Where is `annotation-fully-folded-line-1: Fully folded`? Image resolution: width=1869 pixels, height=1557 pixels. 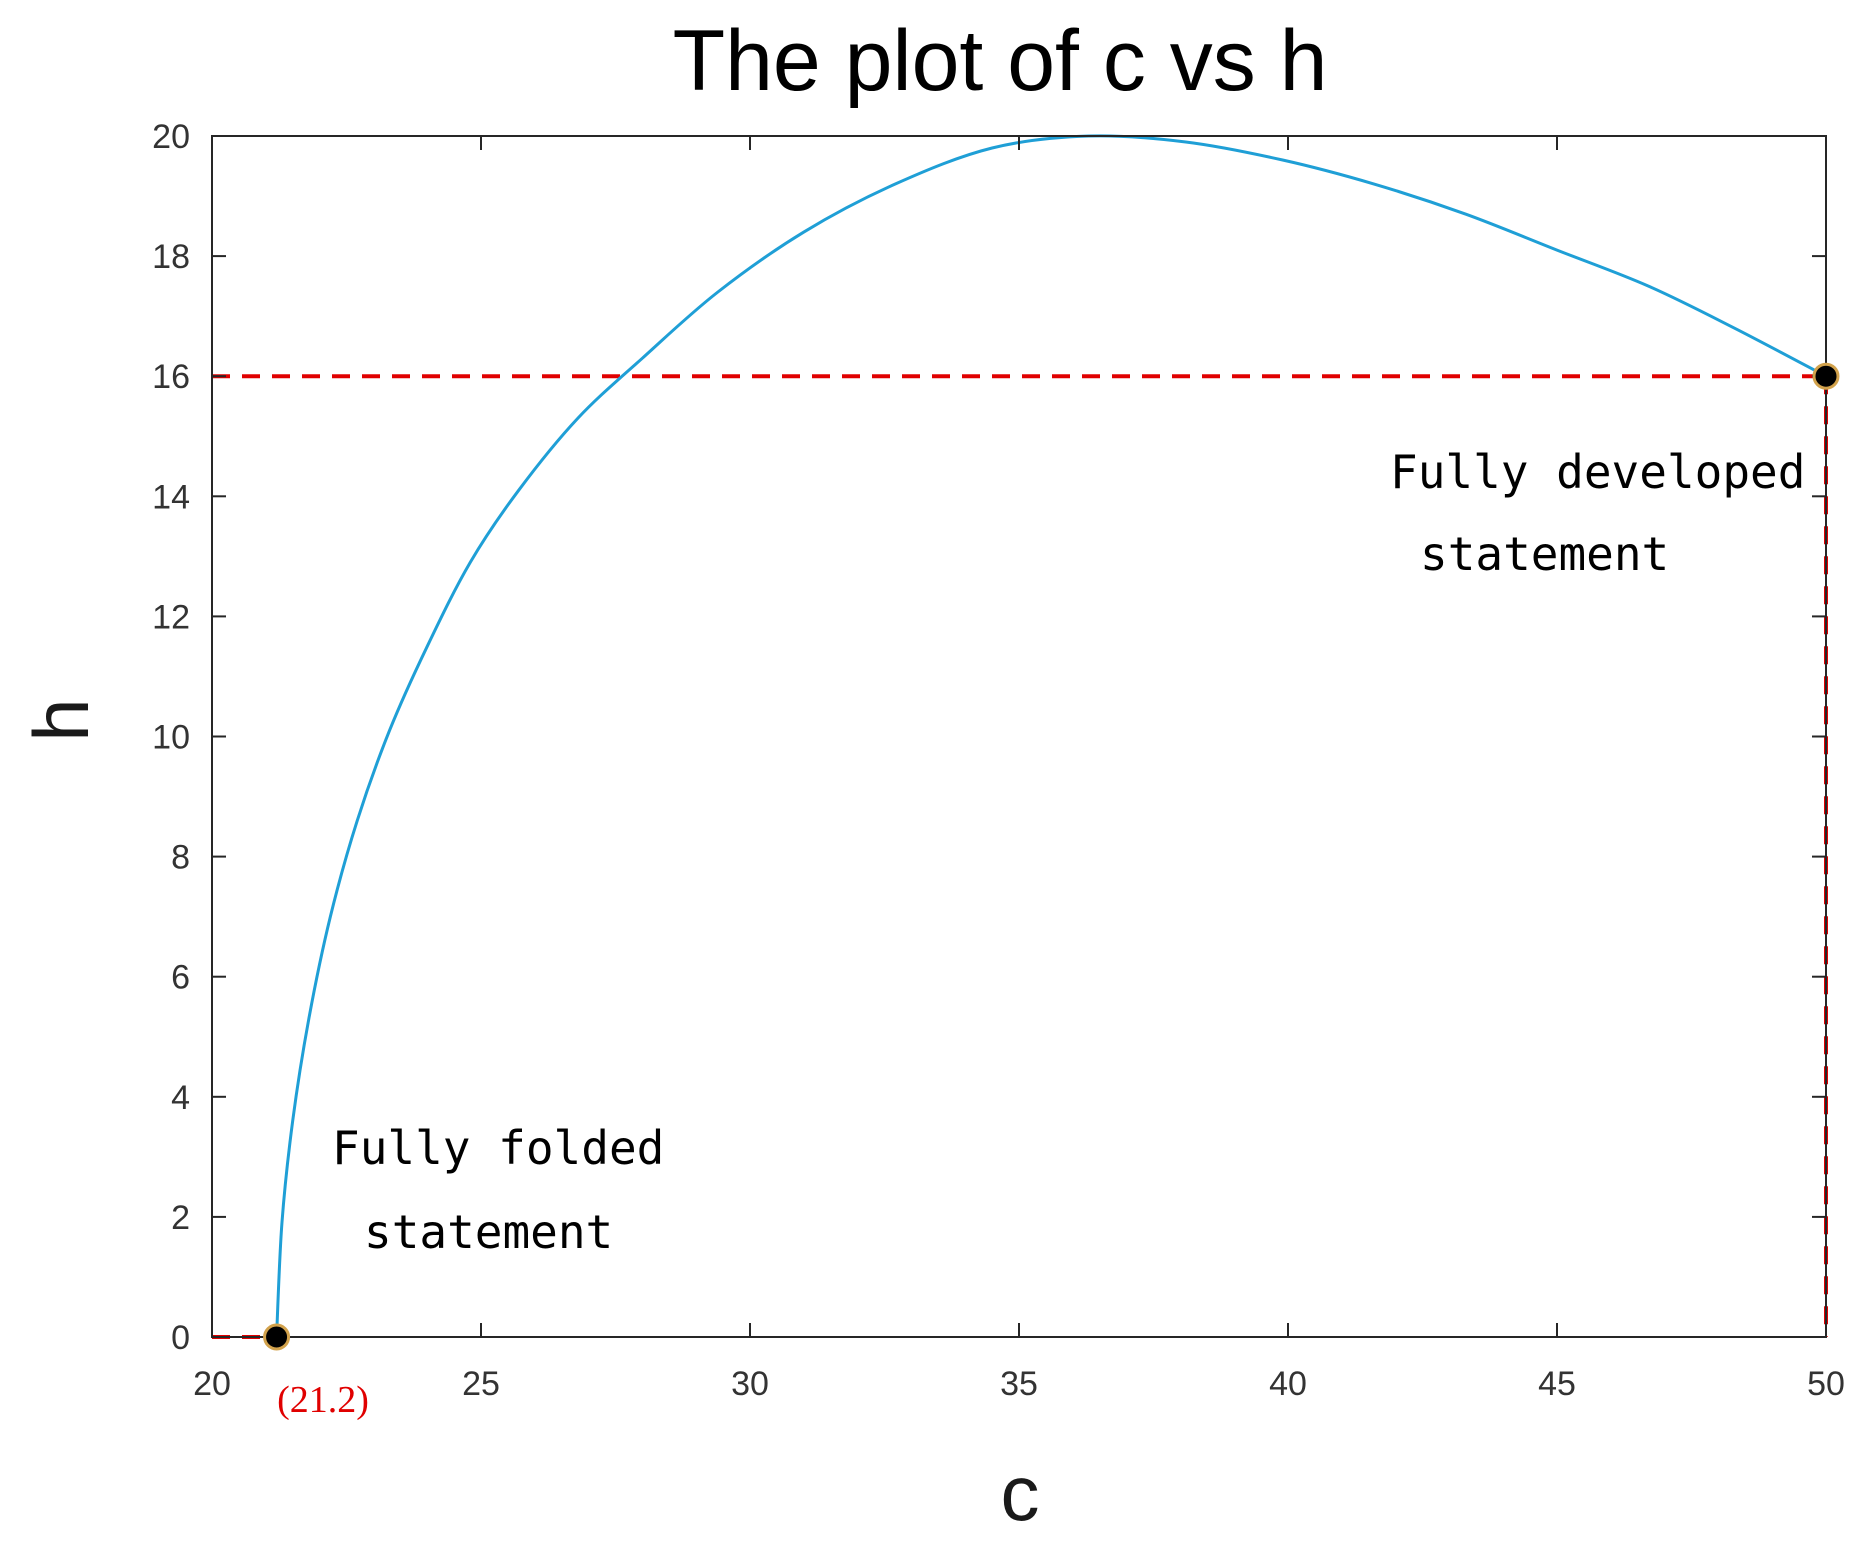 annotation-fully-folded-line-1: Fully folded is located at coordinates (498, 1148).